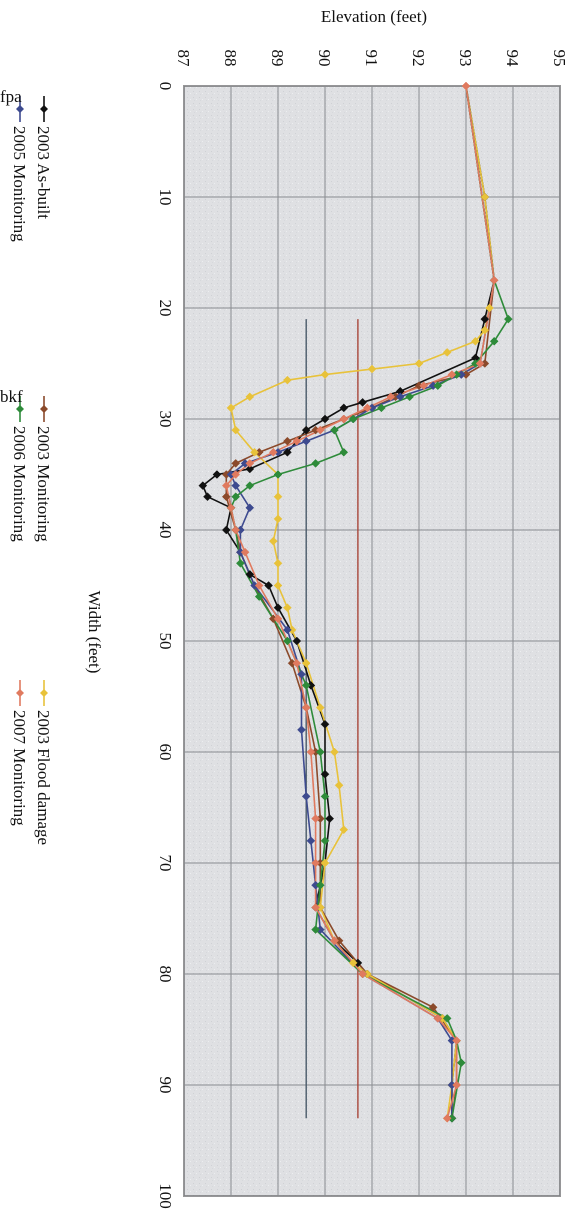 The width and height of the screenshot is (584, 1218). What do you see at coordinates (418, 58) in the screenshot?
I see `y-tick-label: 92` at bounding box center [418, 58].